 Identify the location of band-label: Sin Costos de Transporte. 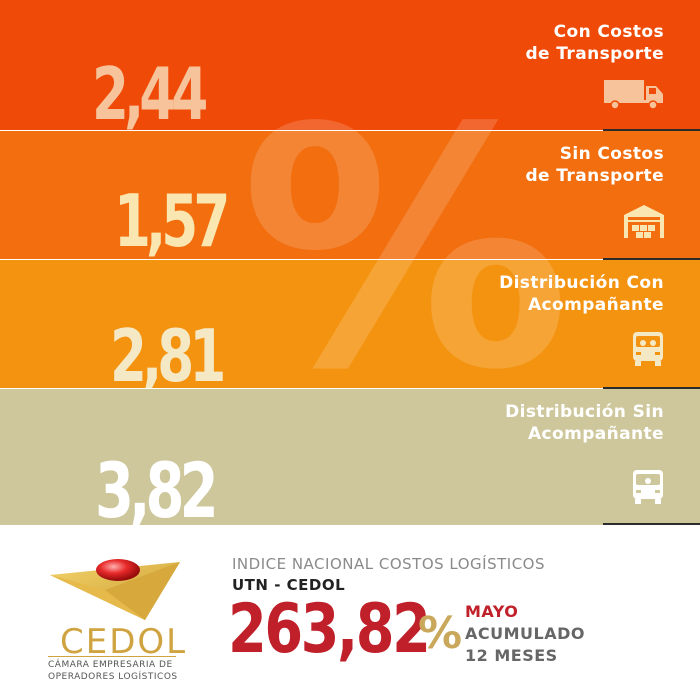
(594, 165).